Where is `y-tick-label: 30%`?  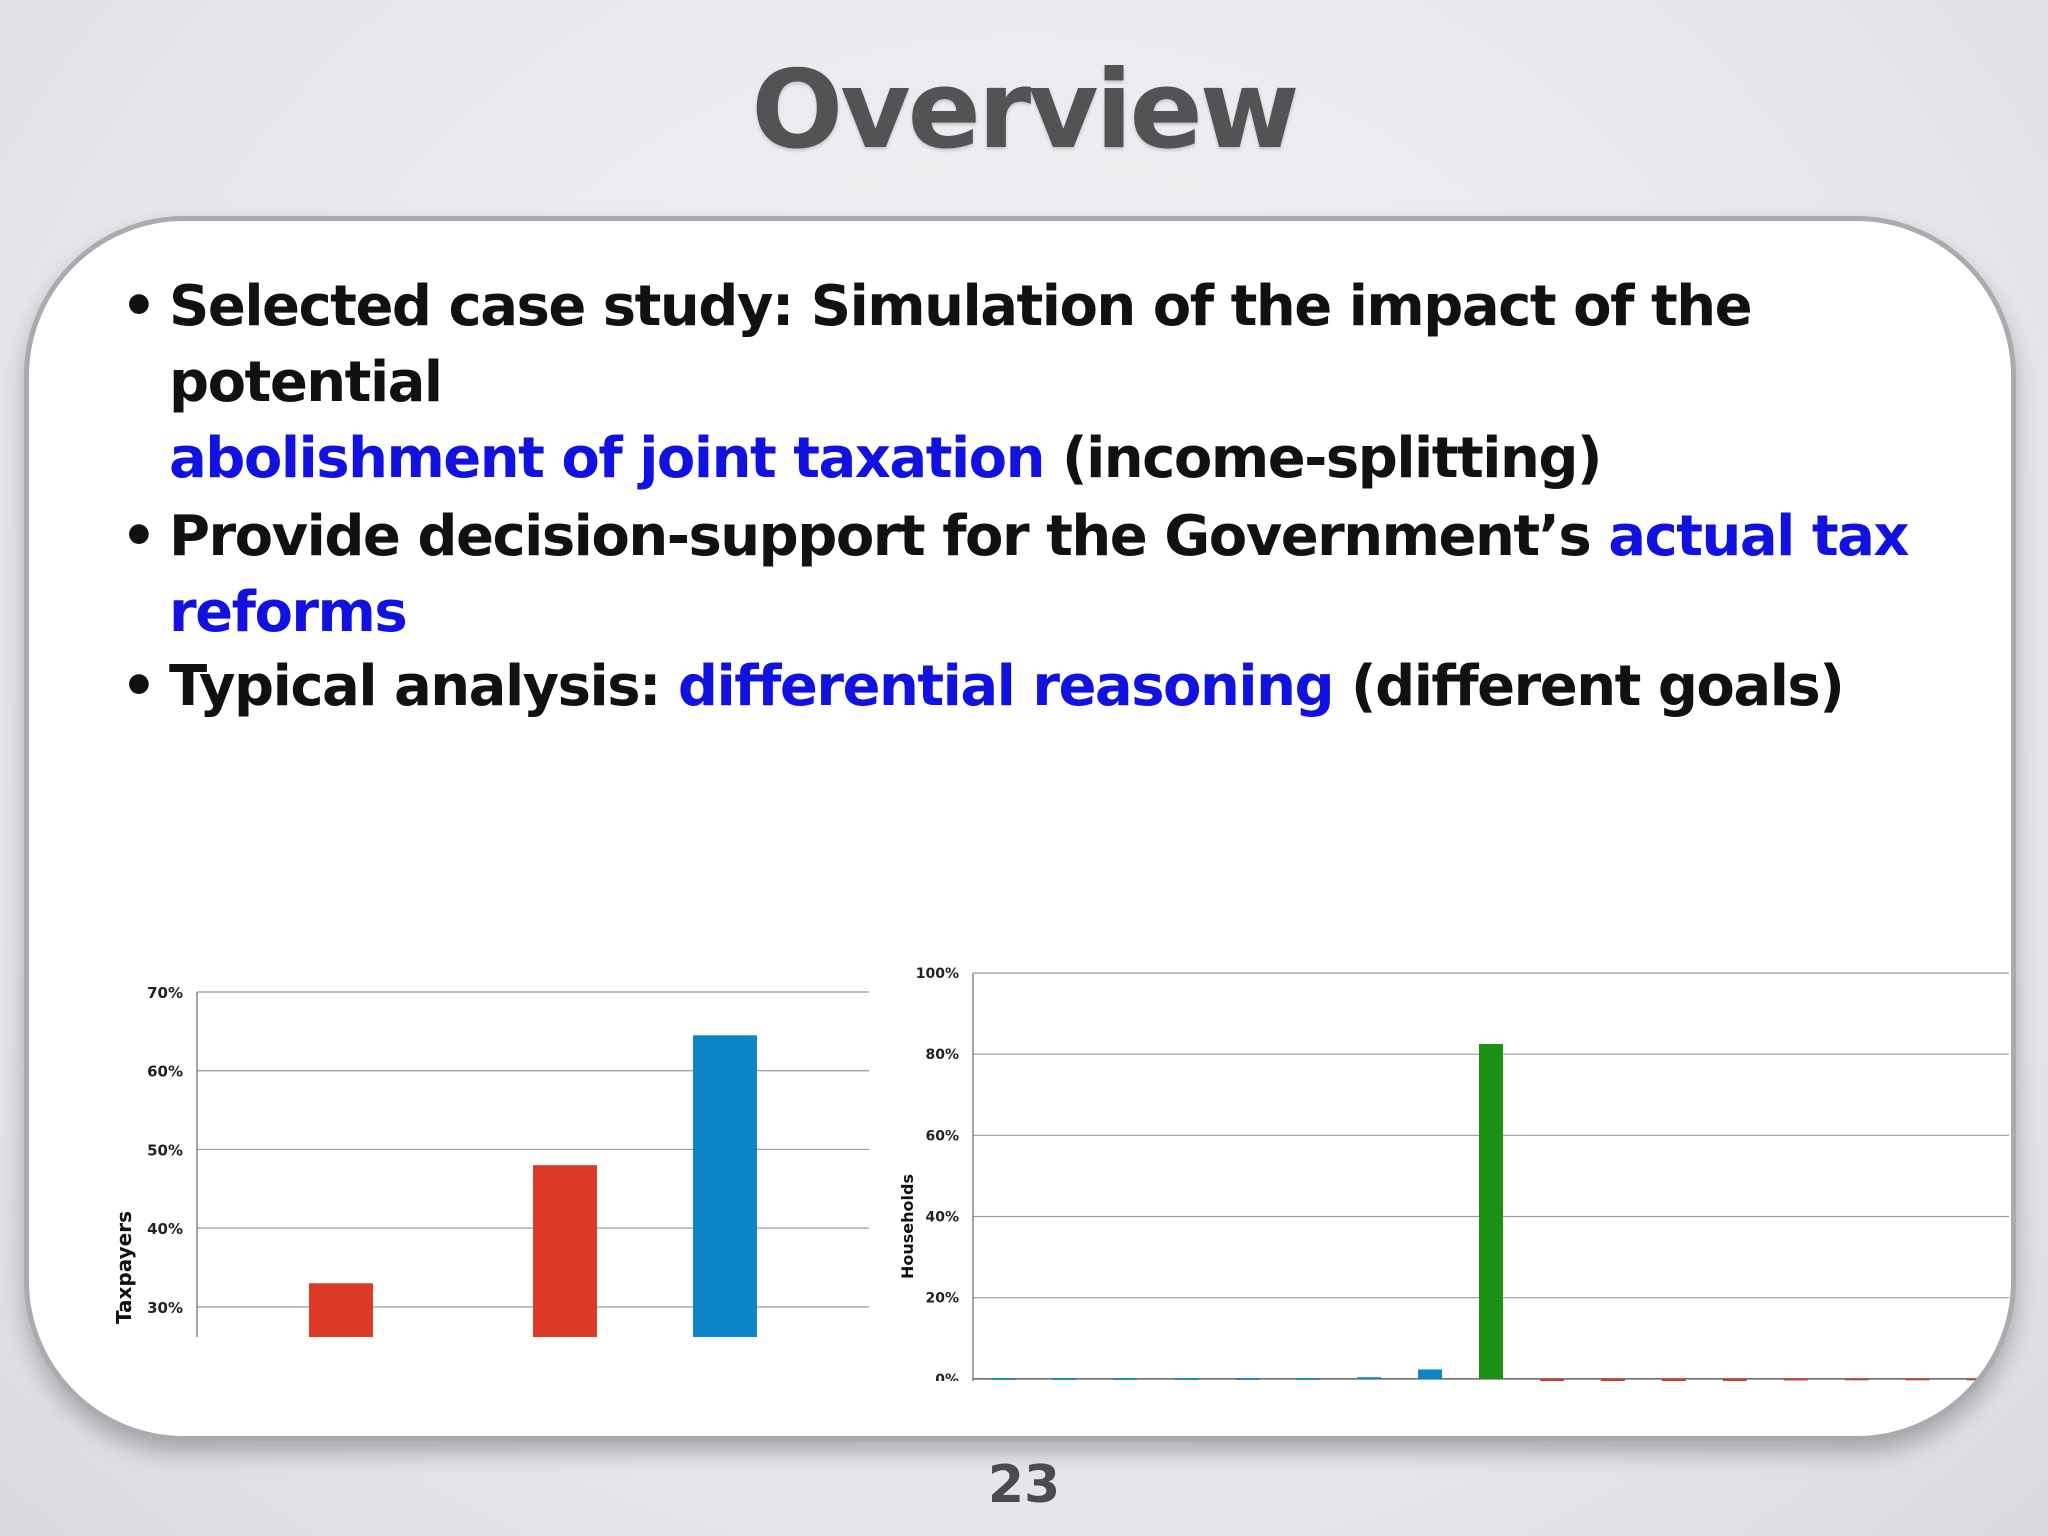 y-tick-label: 30% is located at coordinates (165, 1308).